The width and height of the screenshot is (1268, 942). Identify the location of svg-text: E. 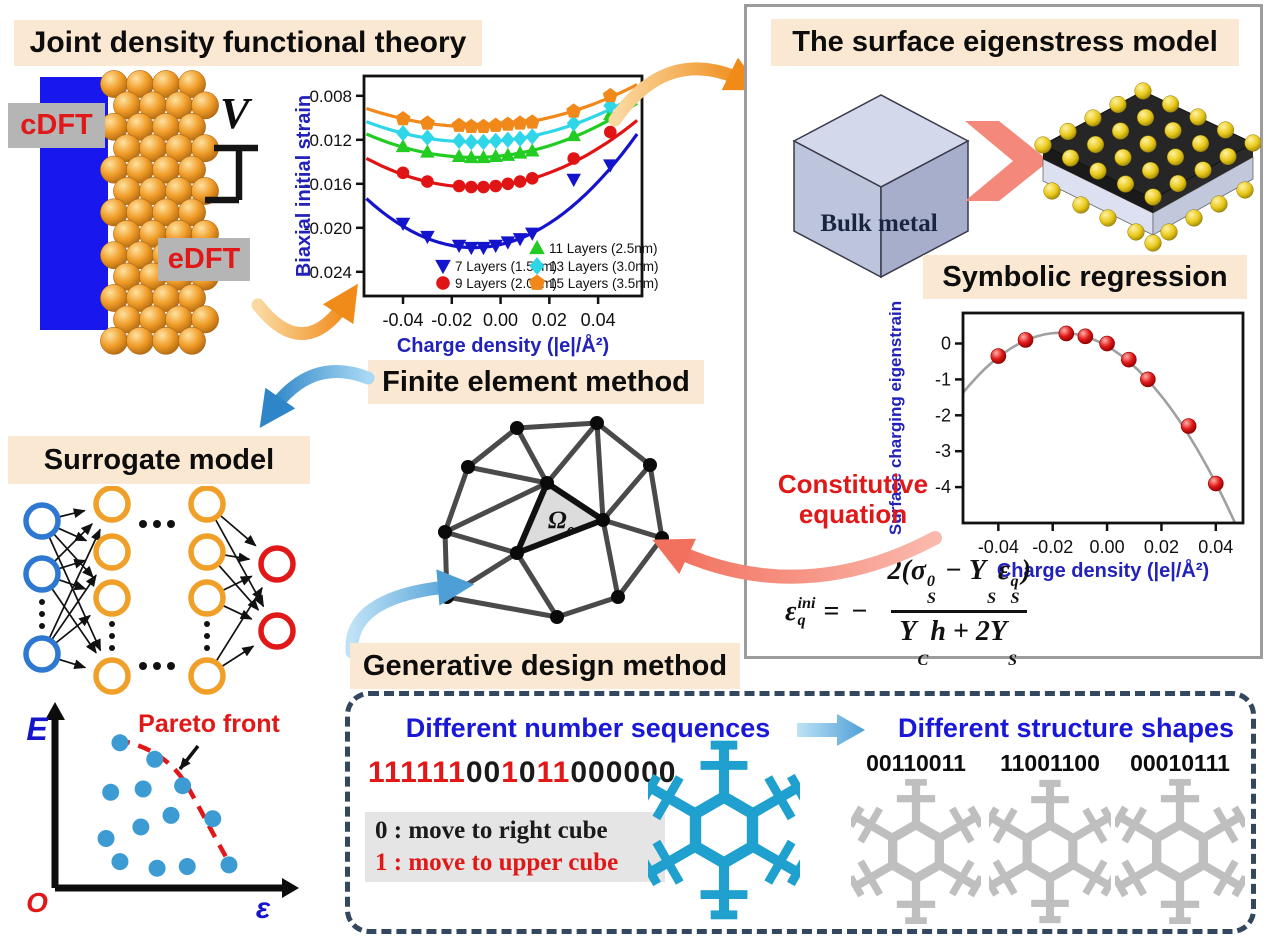
(37, 729).